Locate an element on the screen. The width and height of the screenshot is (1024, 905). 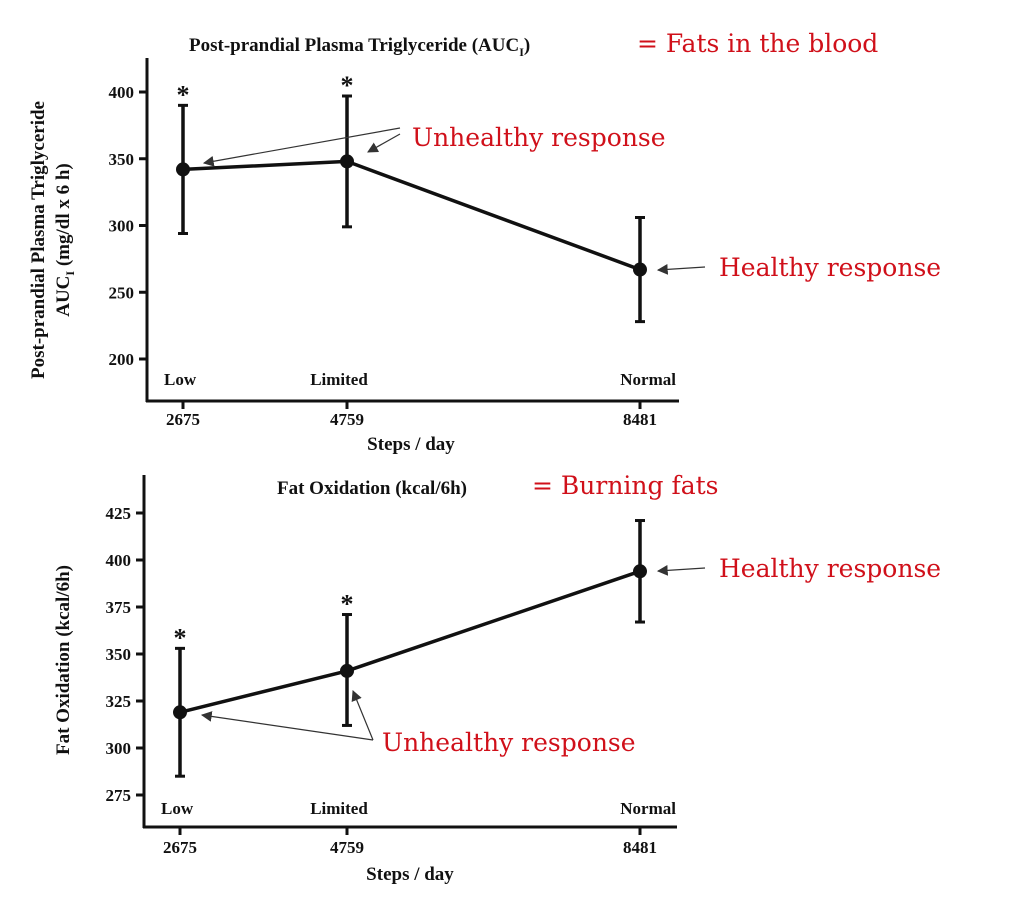
chart2-plot: ** is located at coordinates (410, 648).